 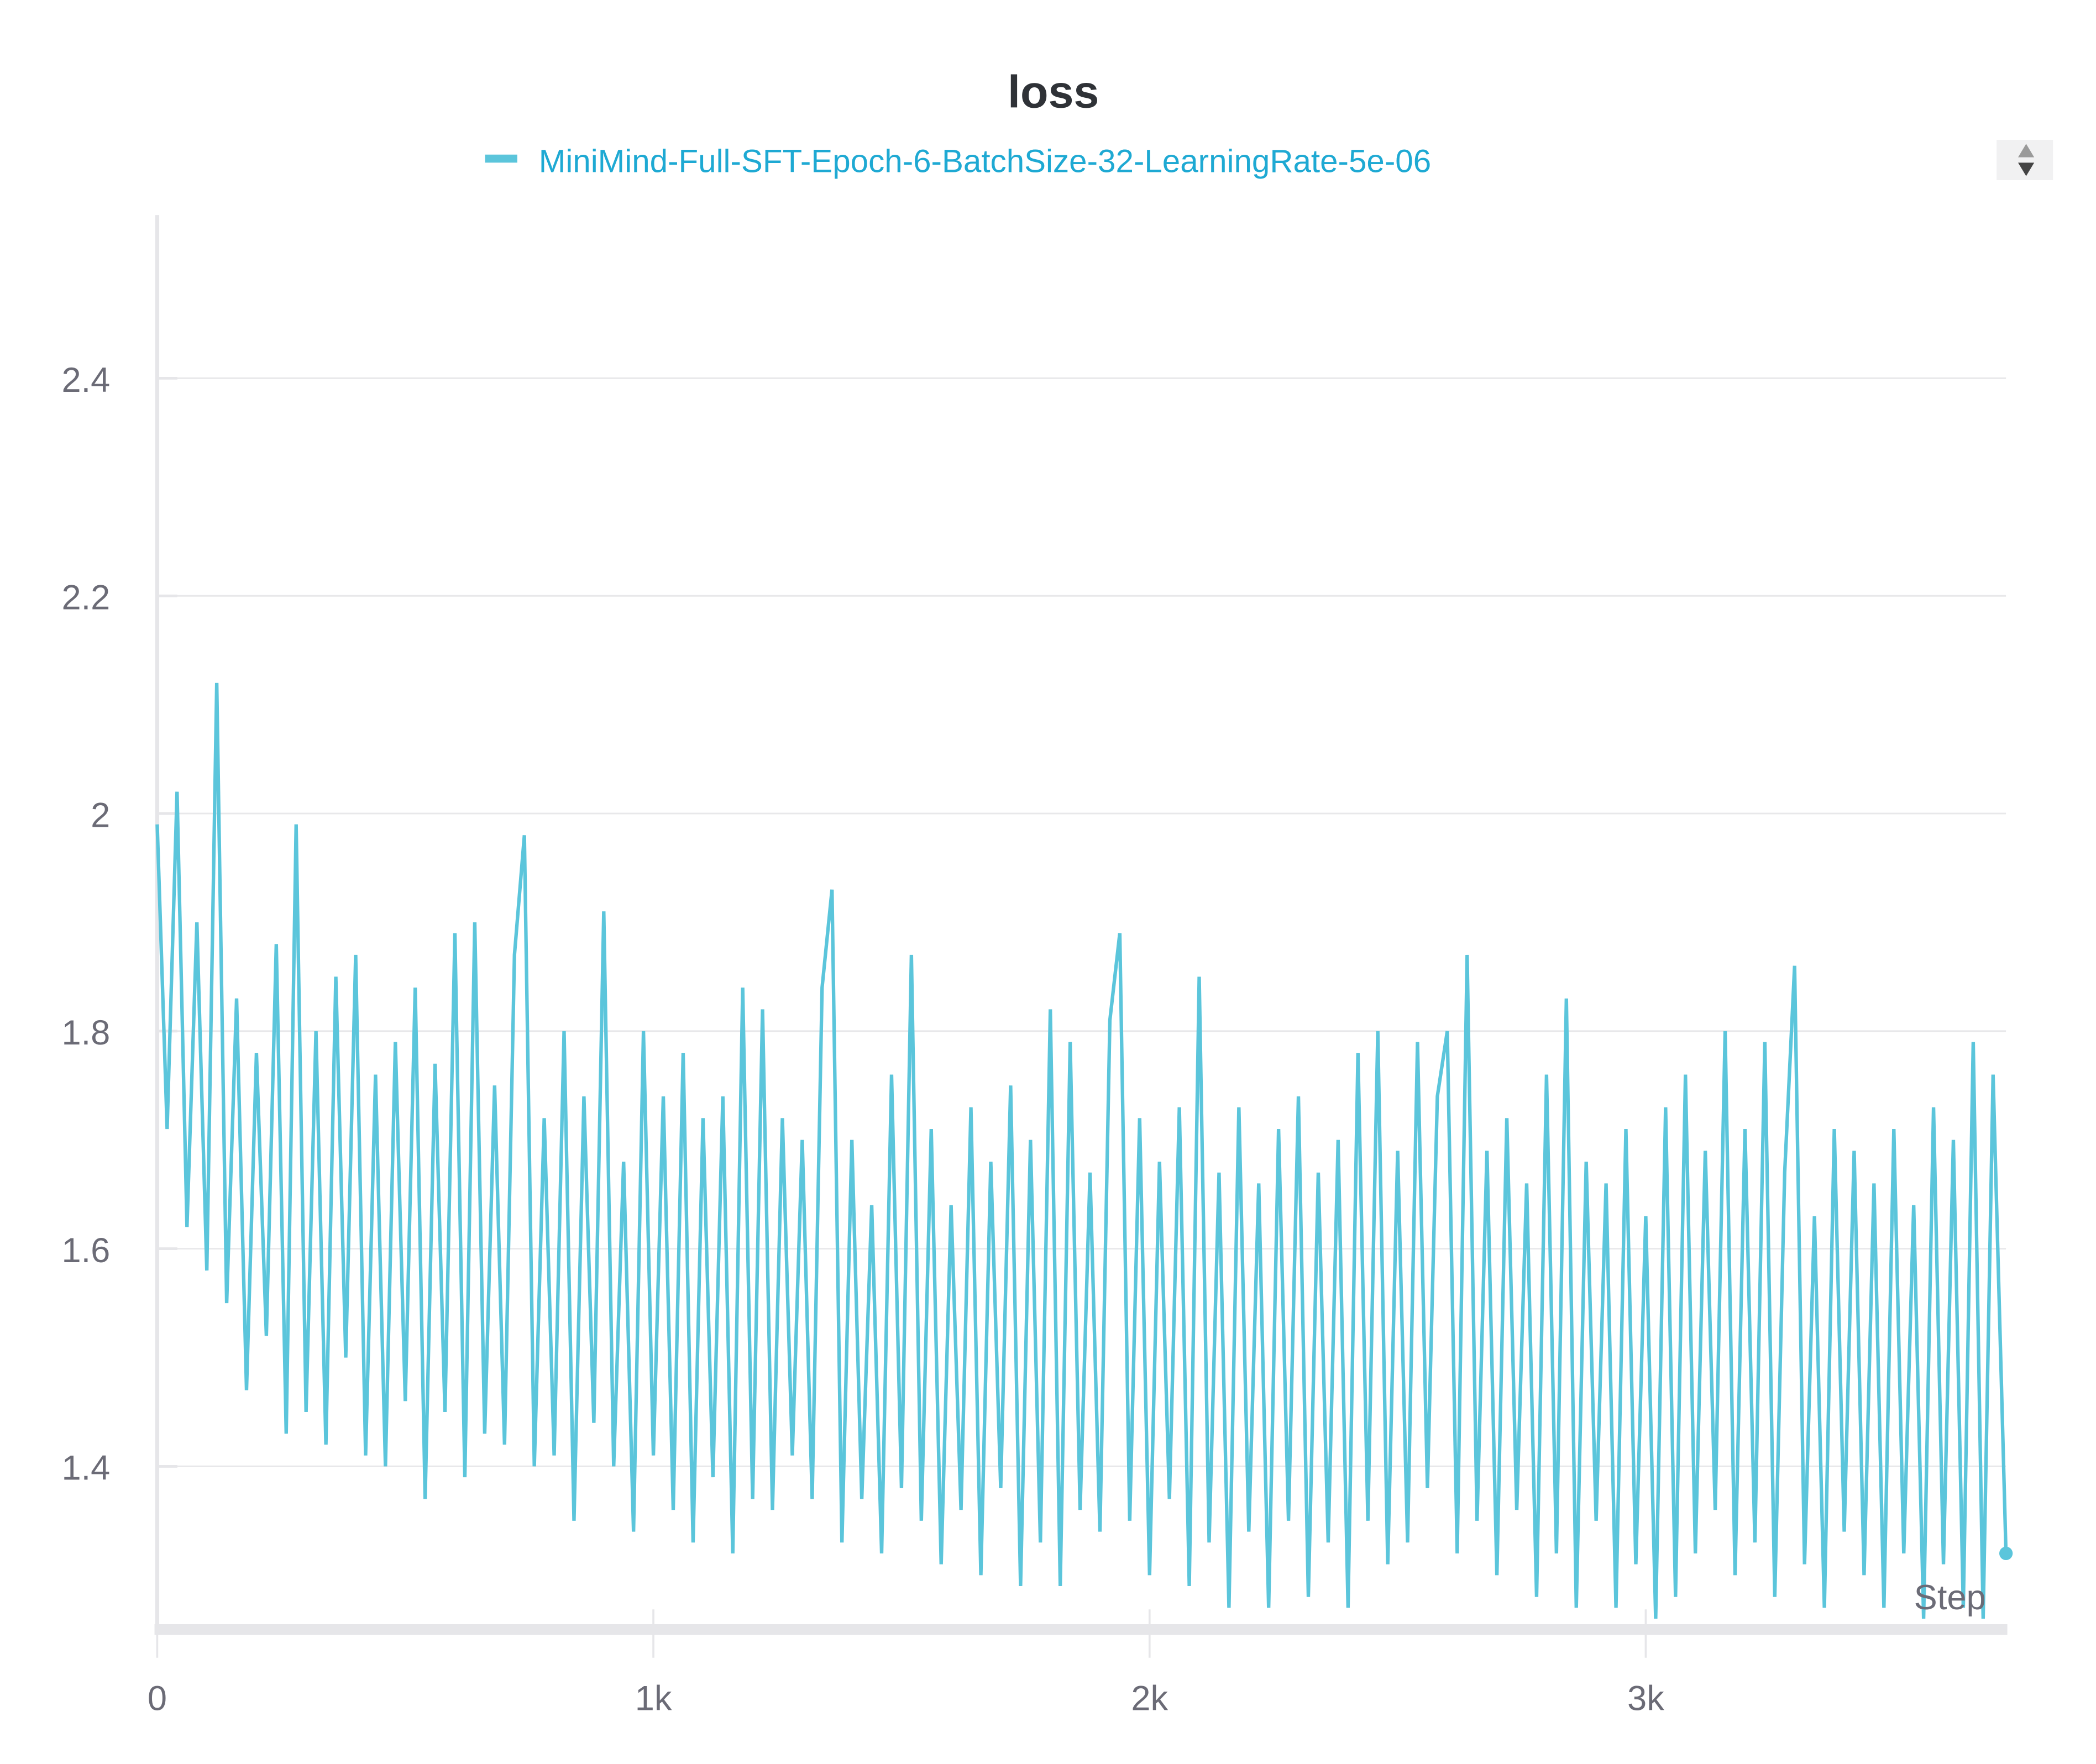 I want to click on y-tick-label: 2.4, so click(x=86, y=381).